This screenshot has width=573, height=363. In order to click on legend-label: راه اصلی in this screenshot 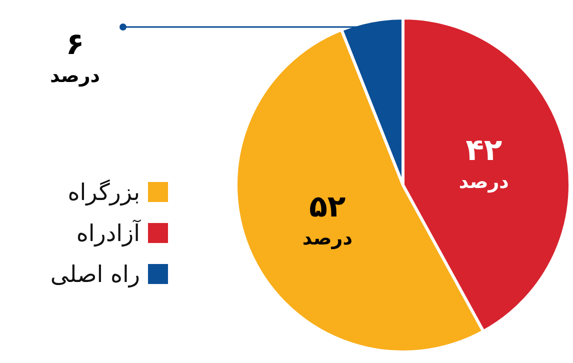, I will do `click(95, 275)`.